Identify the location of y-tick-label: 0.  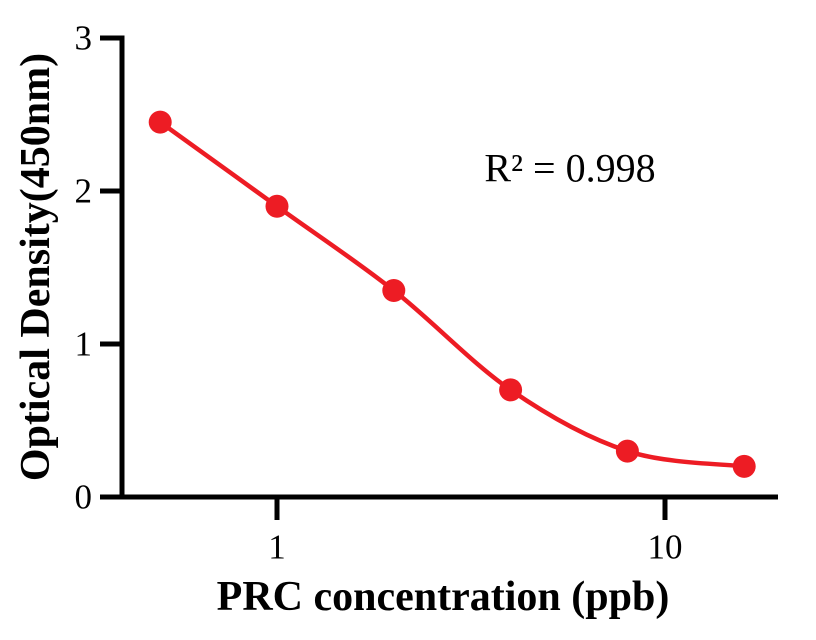
(84, 497).